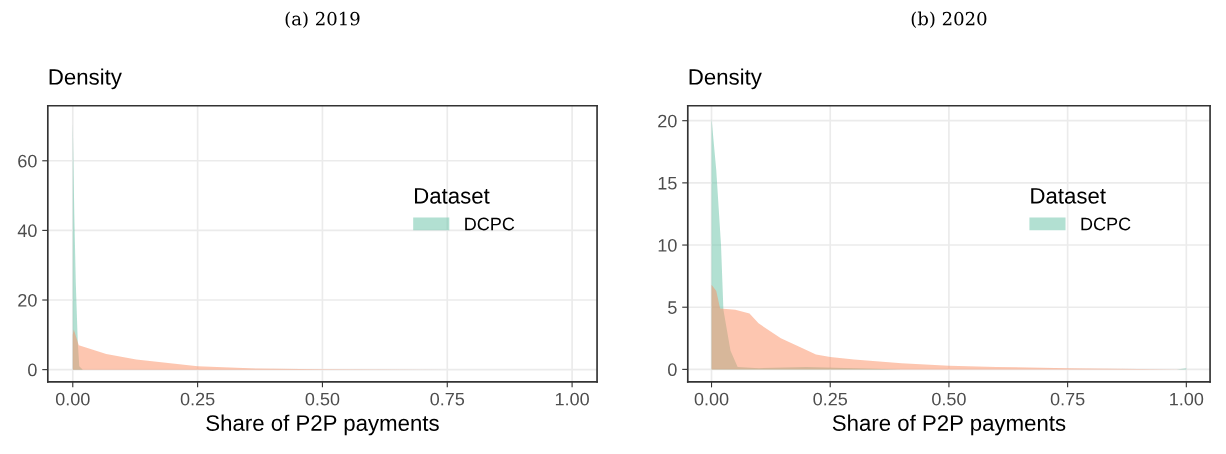 This screenshot has width=1226, height=454. What do you see at coordinates (672, 307) in the screenshot?
I see `y-tick-label: 5` at bounding box center [672, 307].